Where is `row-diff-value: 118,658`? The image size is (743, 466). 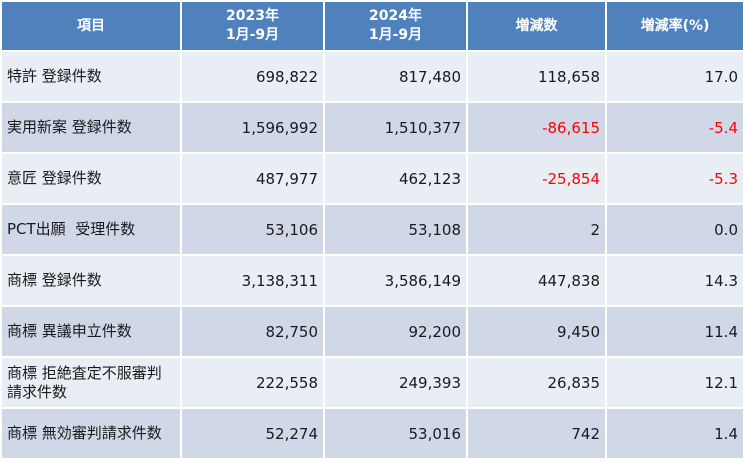
row-diff-value: 118,658 is located at coordinates (536, 76).